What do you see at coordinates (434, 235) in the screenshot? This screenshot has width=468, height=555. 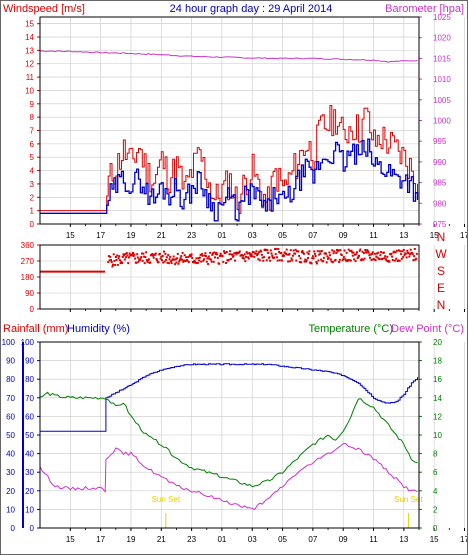 I see `wind-xtick-label-12: 15` at bounding box center [434, 235].